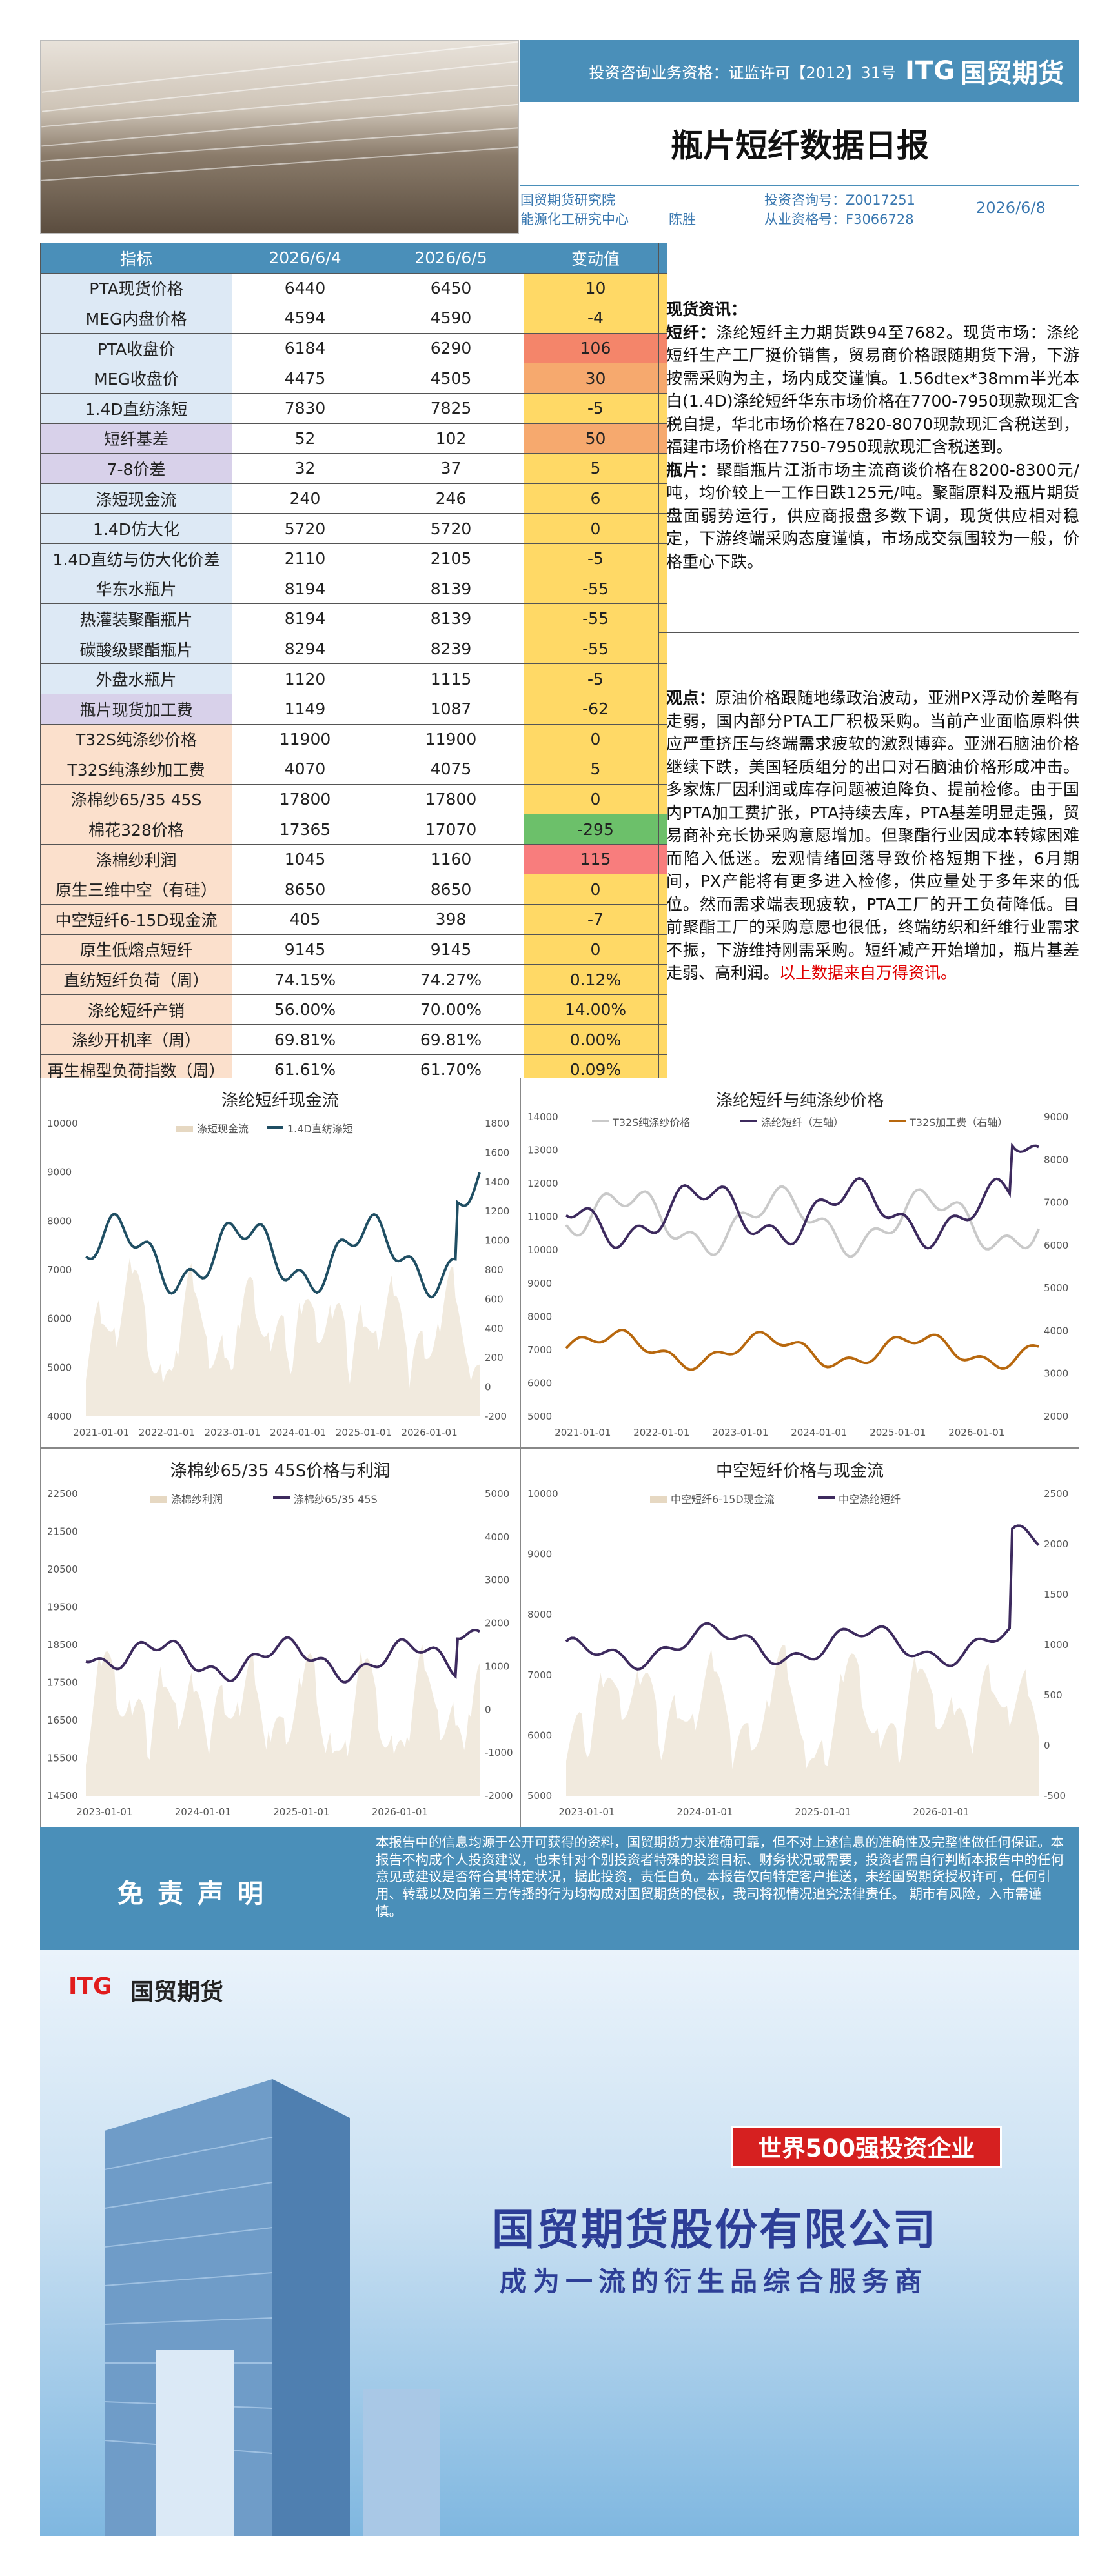  What do you see at coordinates (1056, 1203) in the screenshot?
I see `y-tick-right: 7000` at bounding box center [1056, 1203].